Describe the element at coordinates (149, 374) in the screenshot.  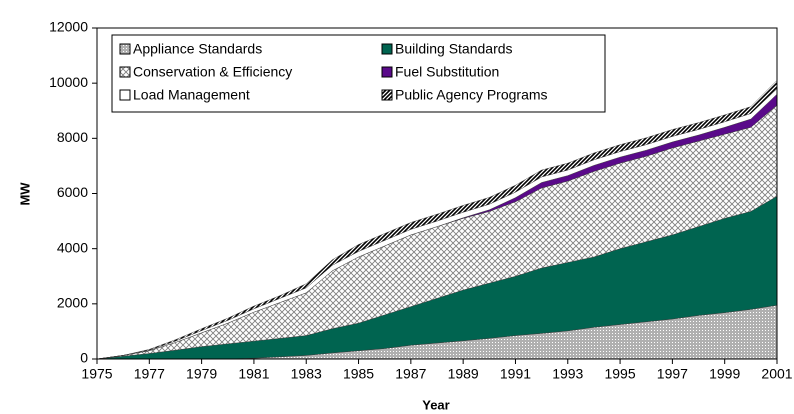
I see `x-tick-label: 1977` at that location.